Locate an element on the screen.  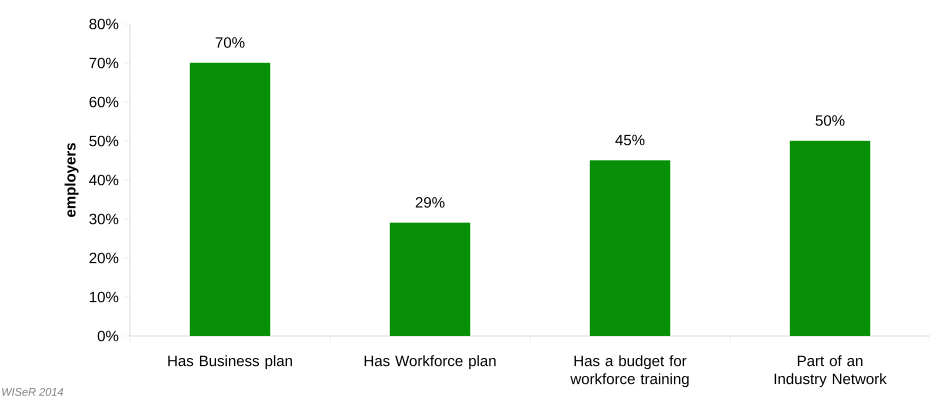
text: WISeR 2014 is located at coordinates (33, 392).